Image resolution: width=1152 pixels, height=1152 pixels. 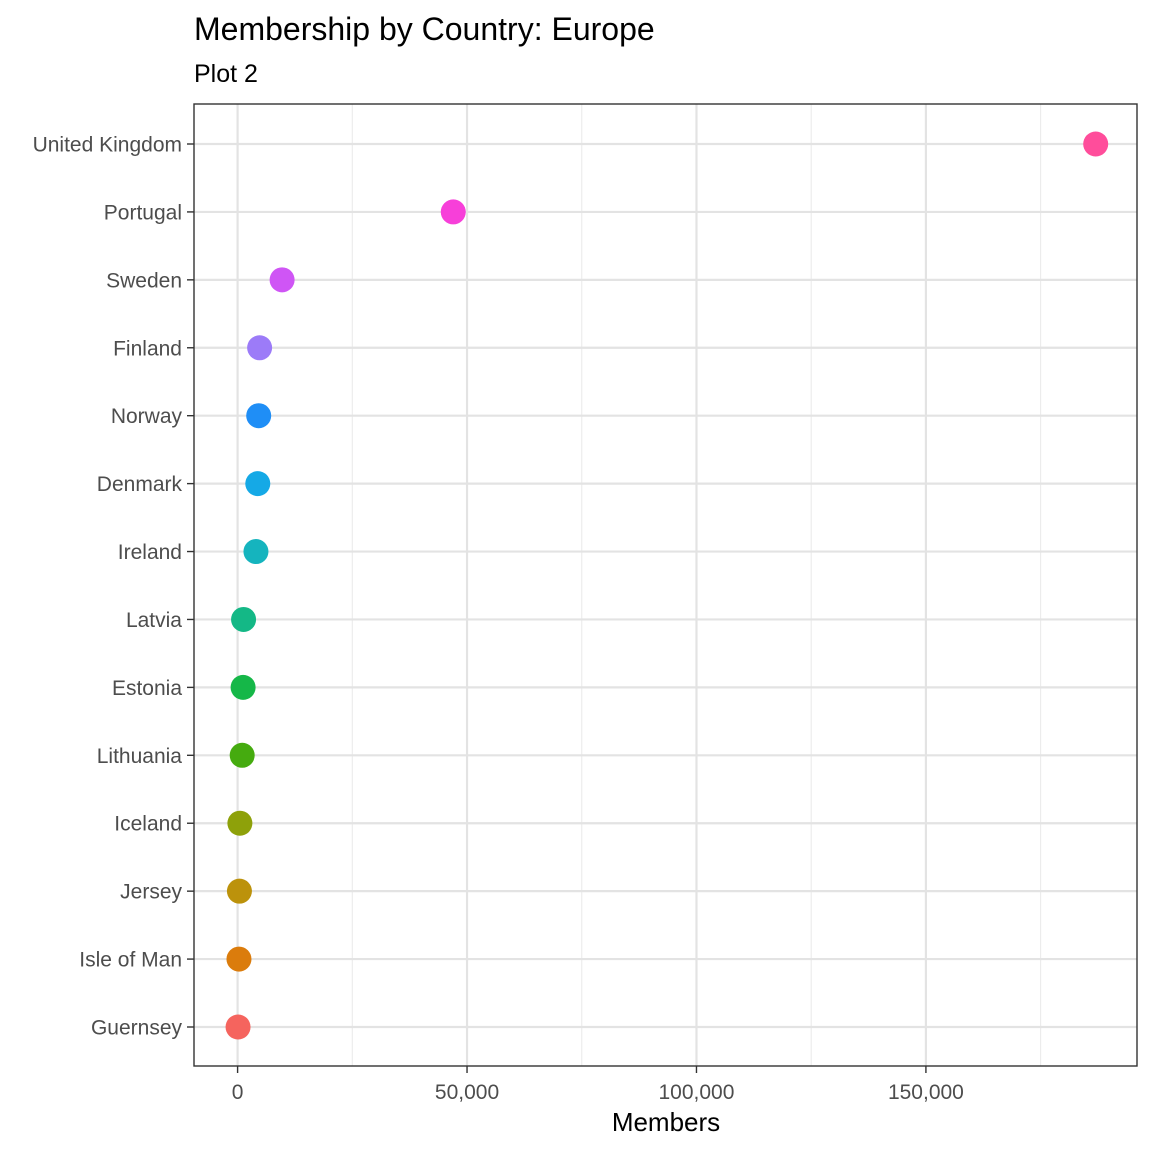 What do you see at coordinates (424, 29) in the screenshot?
I see `chart-title: Membership by Country: Europe` at bounding box center [424, 29].